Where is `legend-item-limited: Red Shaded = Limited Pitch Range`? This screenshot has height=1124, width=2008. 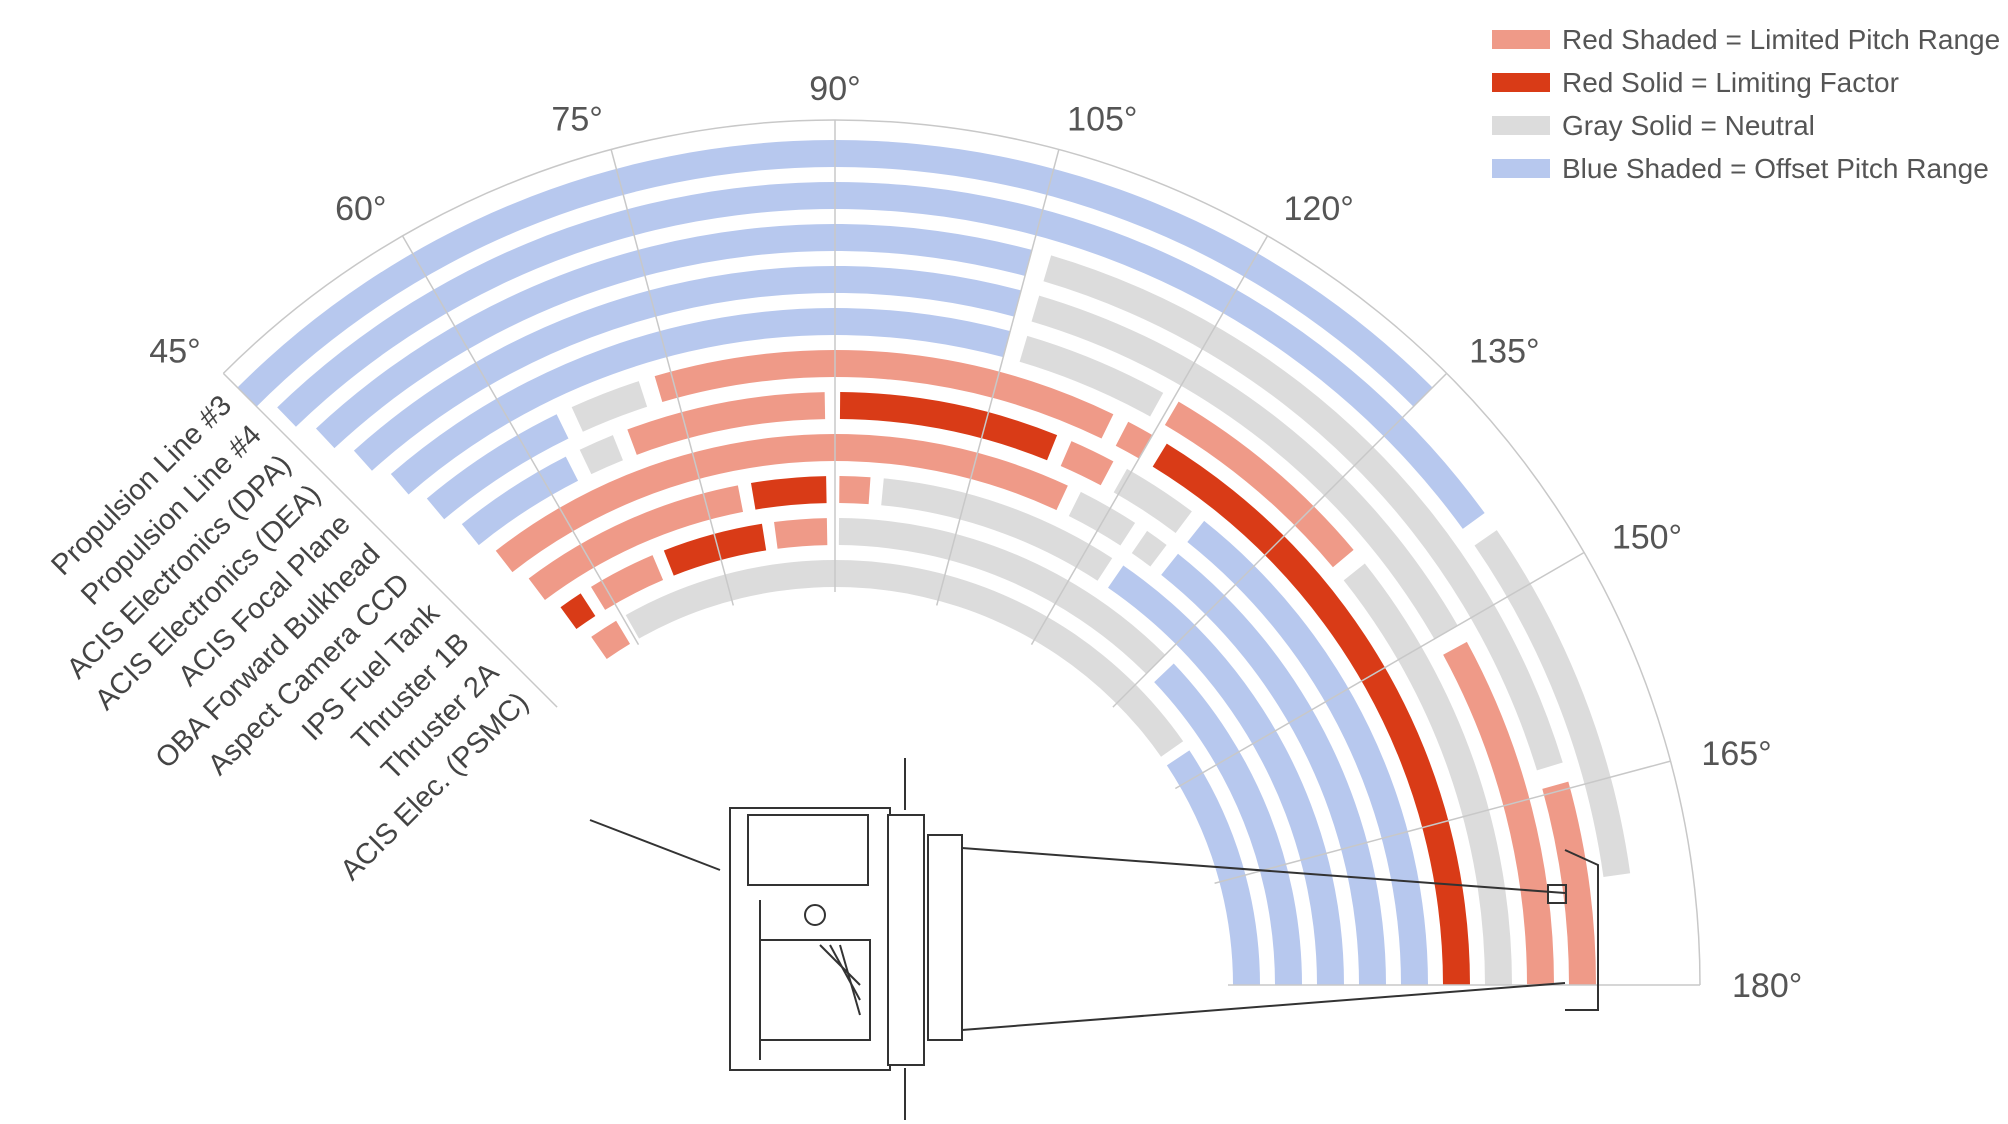
legend-item-limited: Red Shaded = Limited Pitch Range is located at coordinates (1746, 39).